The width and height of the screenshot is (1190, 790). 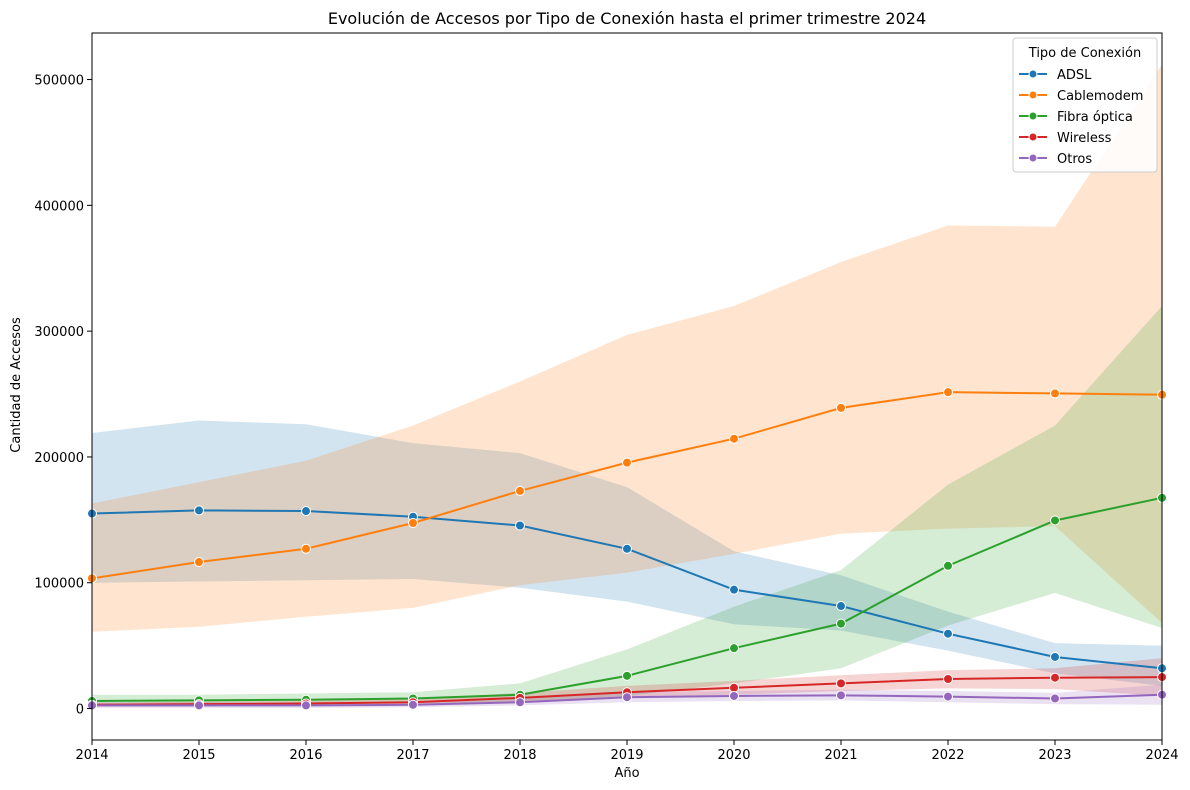 I want to click on x-tick-label-8: 2022, so click(x=947, y=755).